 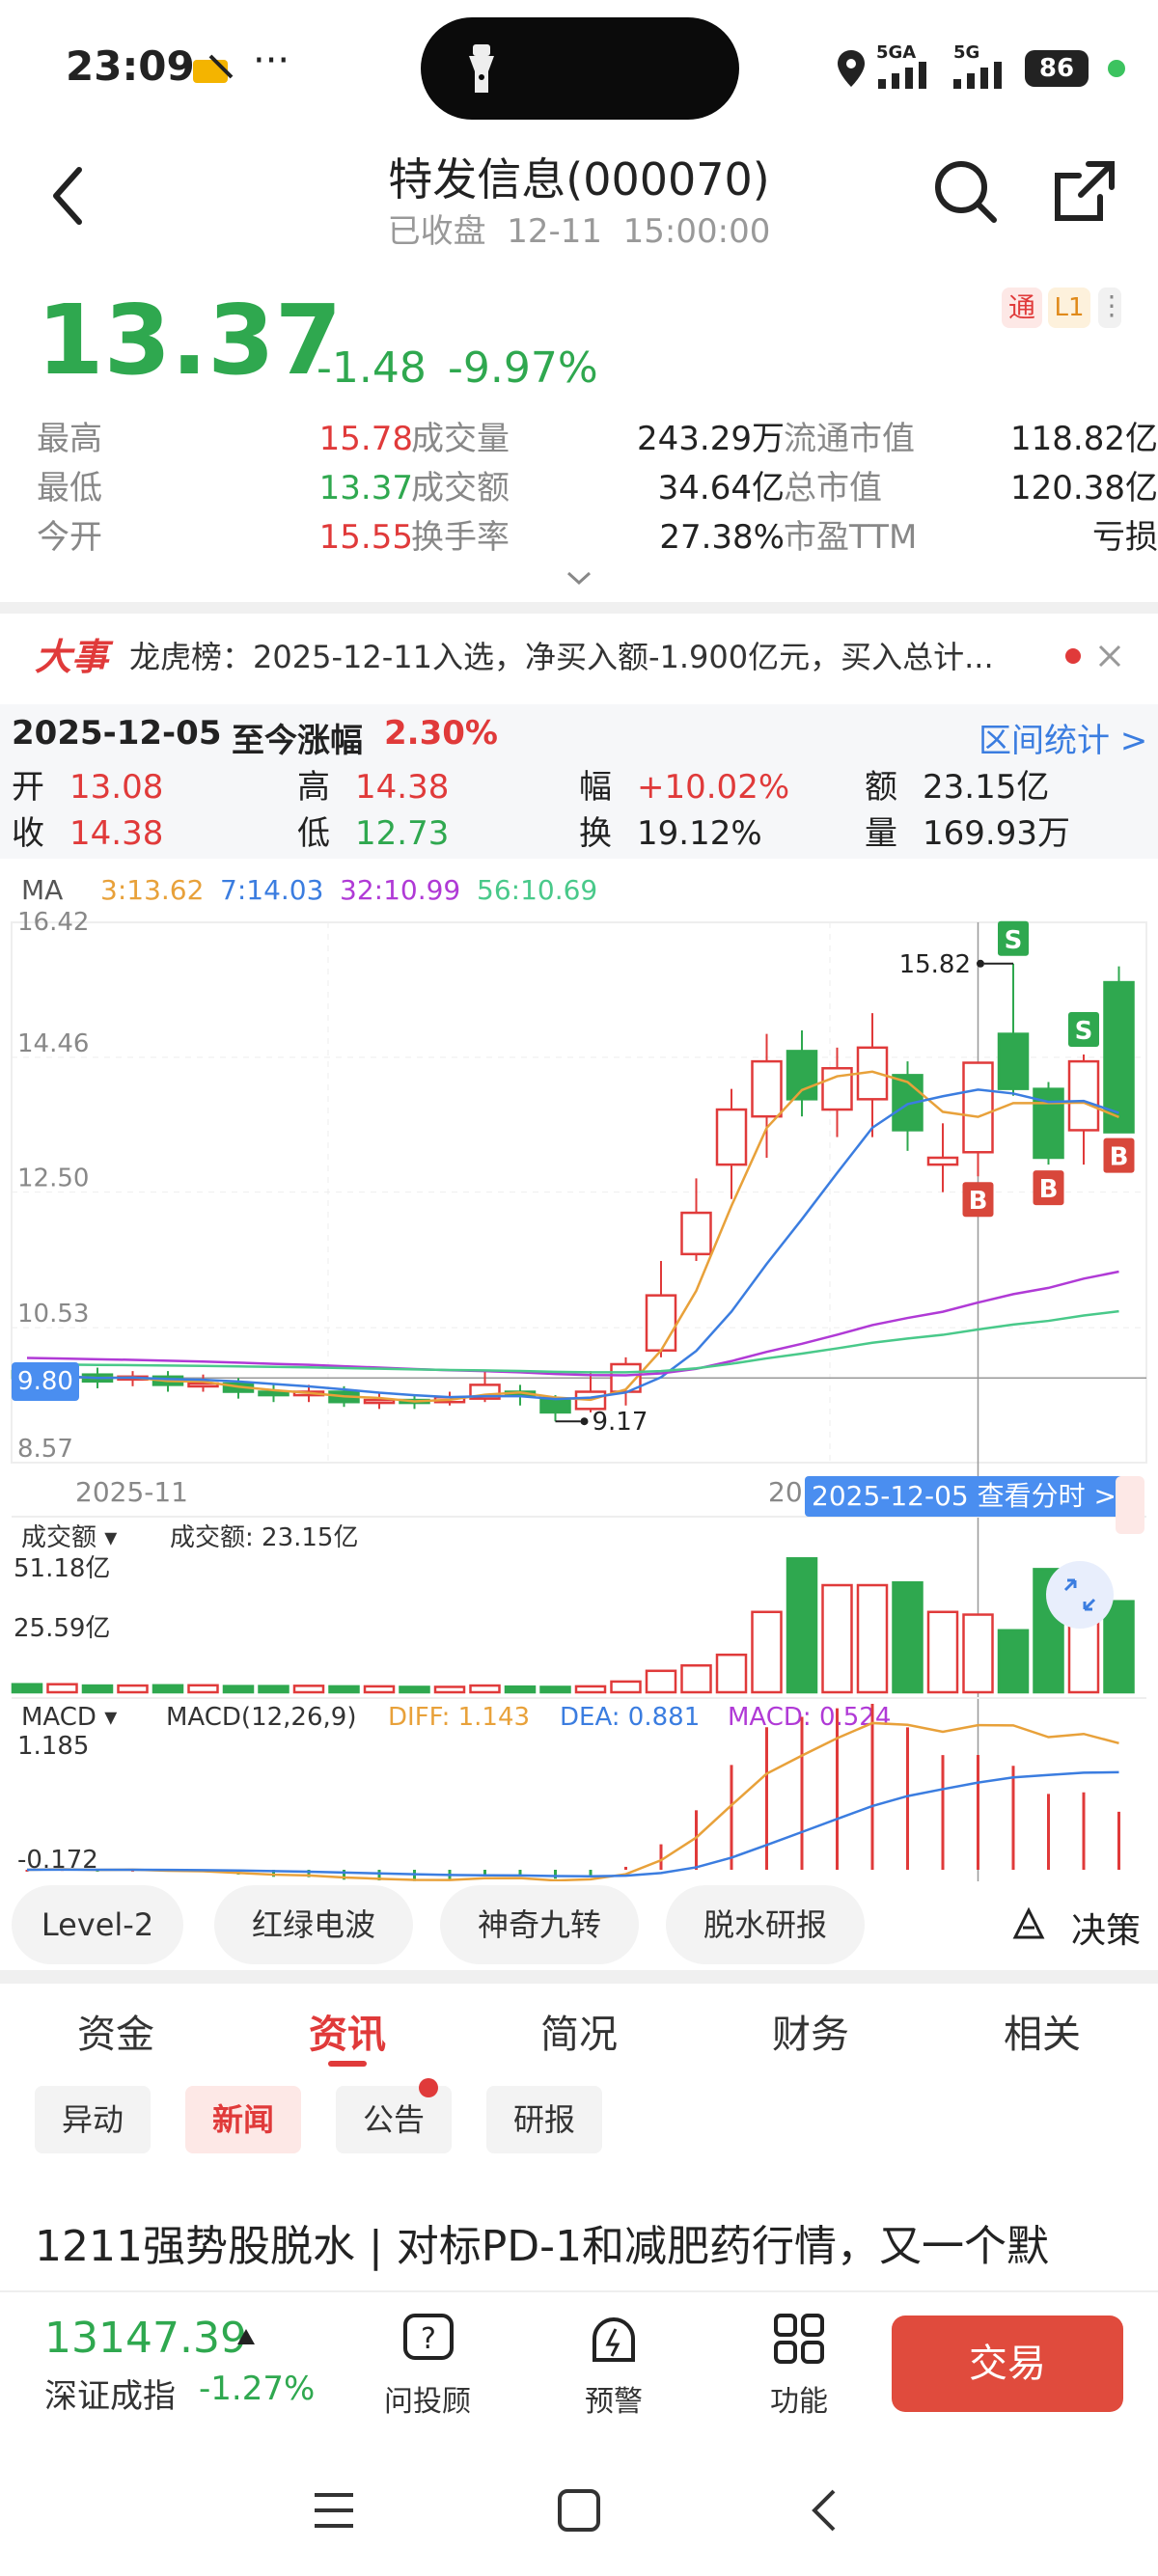 What do you see at coordinates (130, 66) in the screenshot?
I see `clock: 23:09` at bounding box center [130, 66].